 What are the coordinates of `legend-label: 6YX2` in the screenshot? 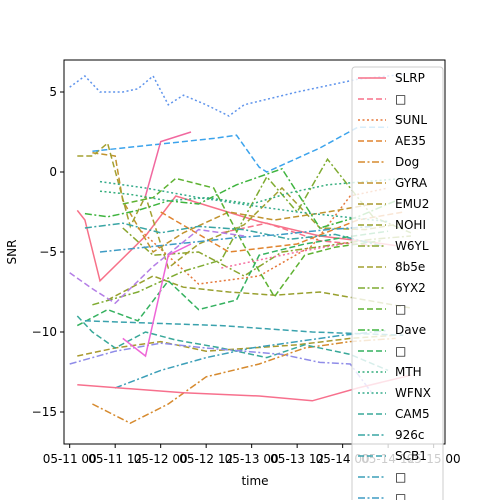 It's located at (410, 288).